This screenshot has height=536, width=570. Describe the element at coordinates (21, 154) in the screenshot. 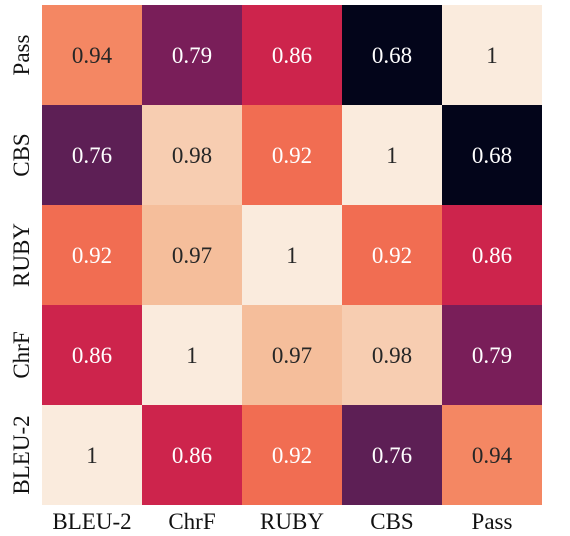

I see `y-tick-label: CBS` at that location.